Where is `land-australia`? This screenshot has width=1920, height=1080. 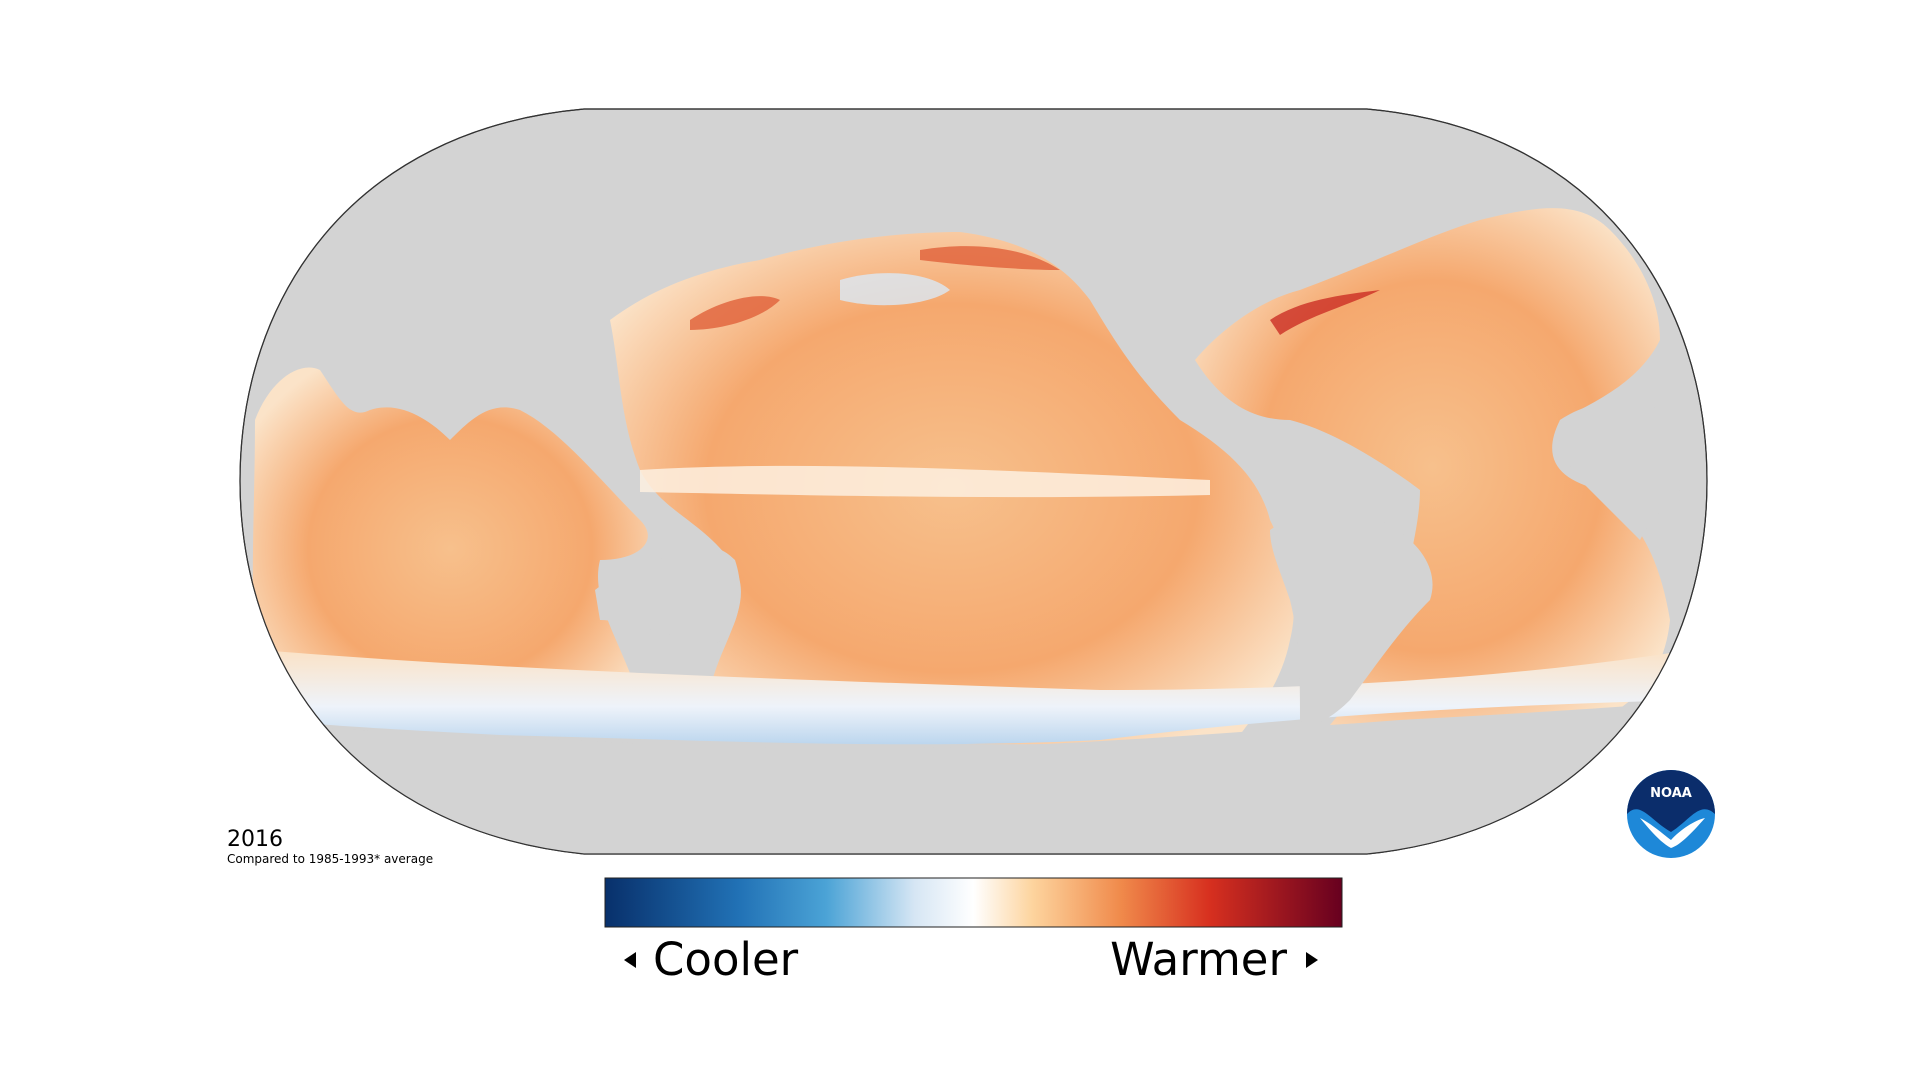 land-australia is located at coordinates (668, 595).